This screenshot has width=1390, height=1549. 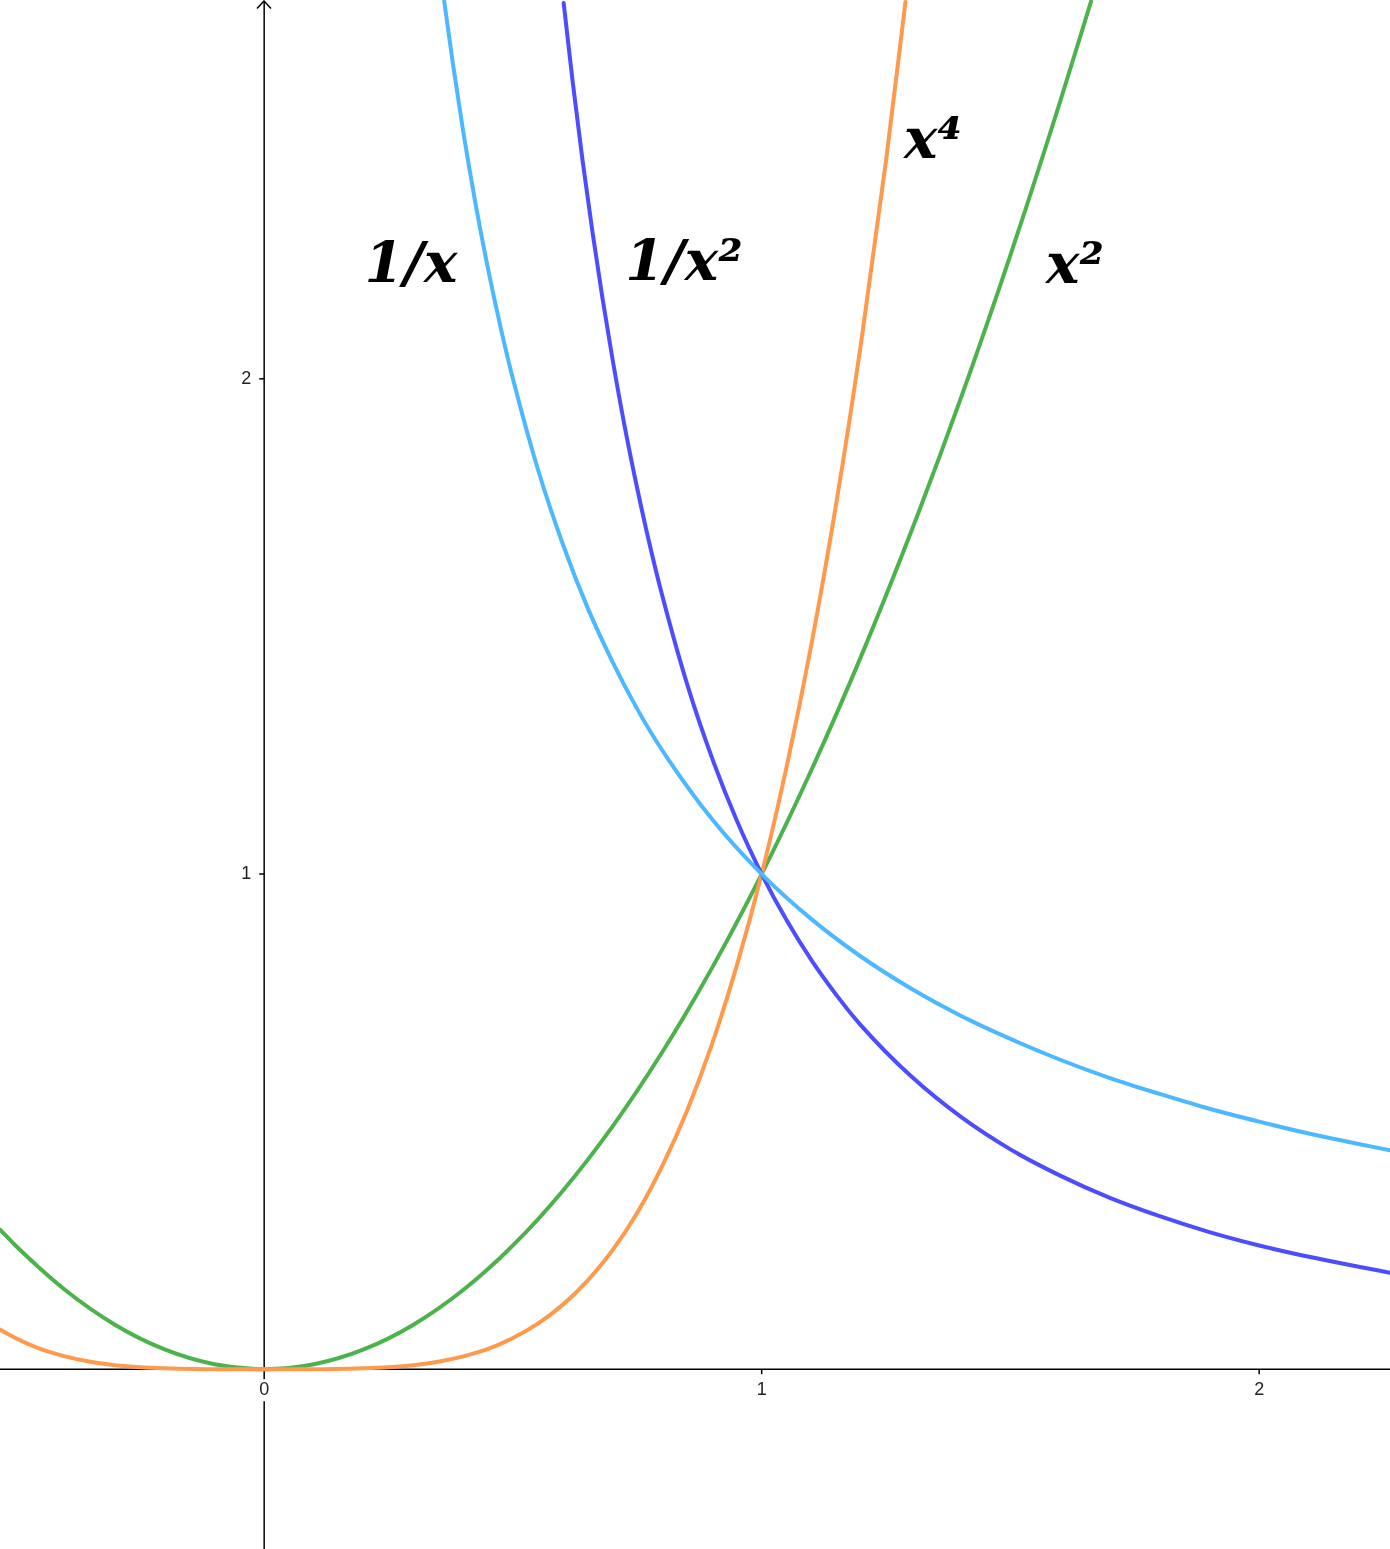 What do you see at coordinates (1074, 263) in the screenshot?
I see `series-label: x²` at bounding box center [1074, 263].